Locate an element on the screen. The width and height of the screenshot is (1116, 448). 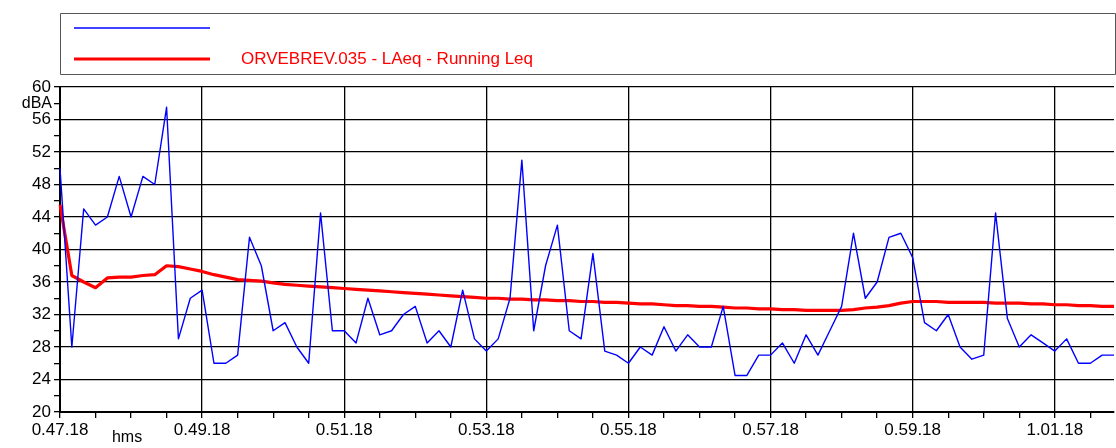
y-tick-label: 60 is located at coordinates (41, 86).